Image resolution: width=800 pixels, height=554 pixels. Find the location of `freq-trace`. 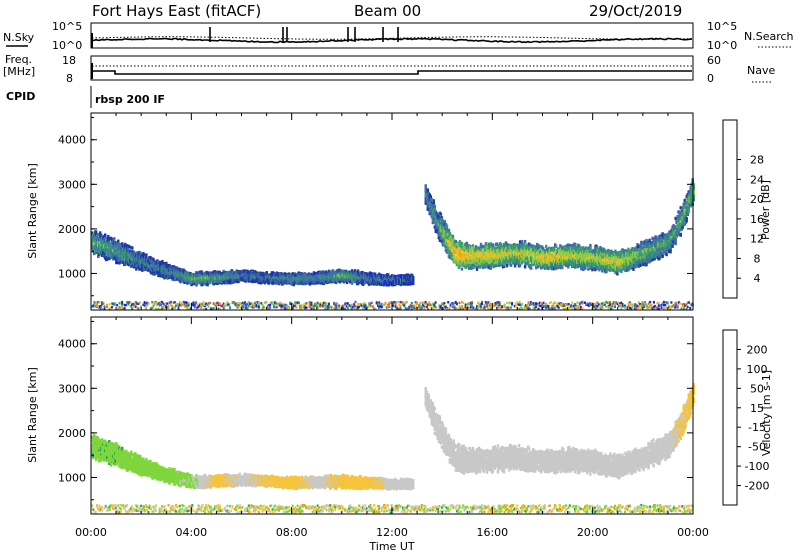

freq-trace is located at coordinates (391, 71).